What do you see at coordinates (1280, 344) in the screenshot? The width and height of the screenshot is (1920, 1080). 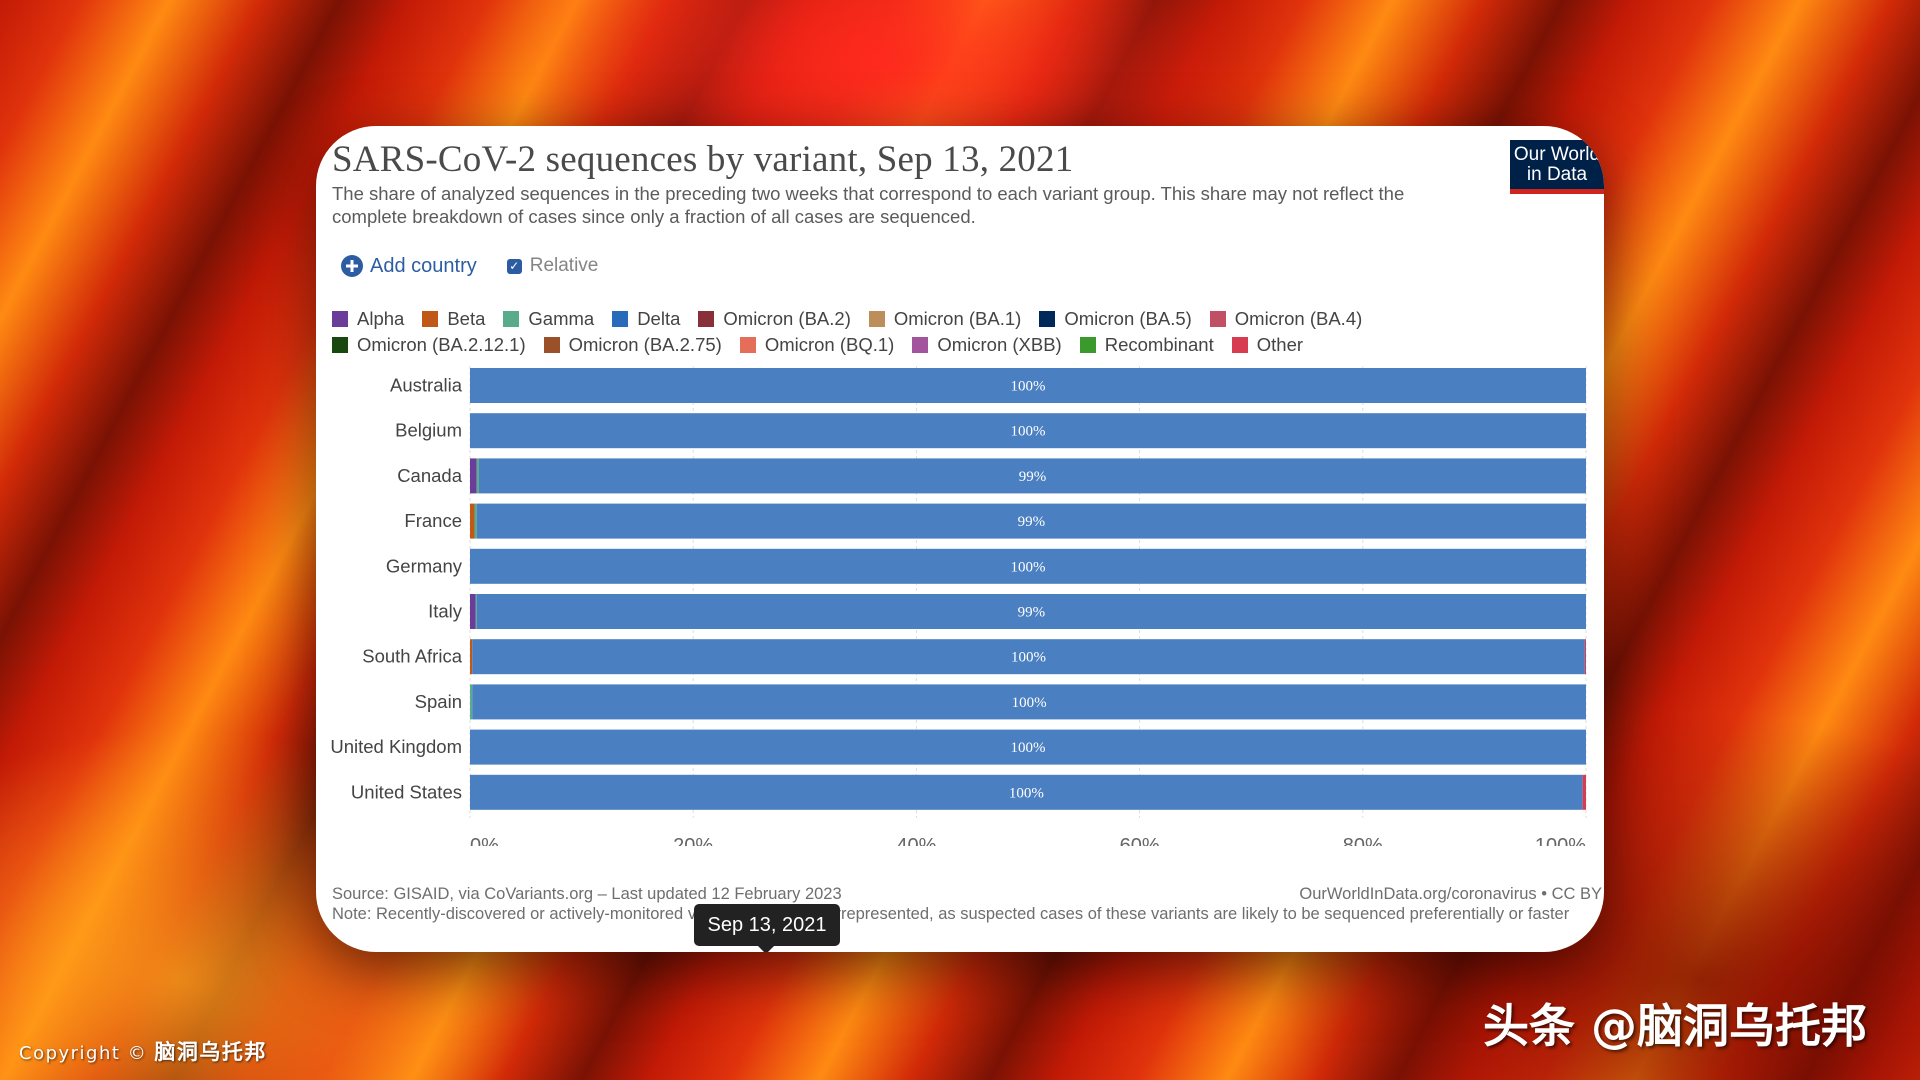 I see `legend-label: Other` at bounding box center [1280, 344].